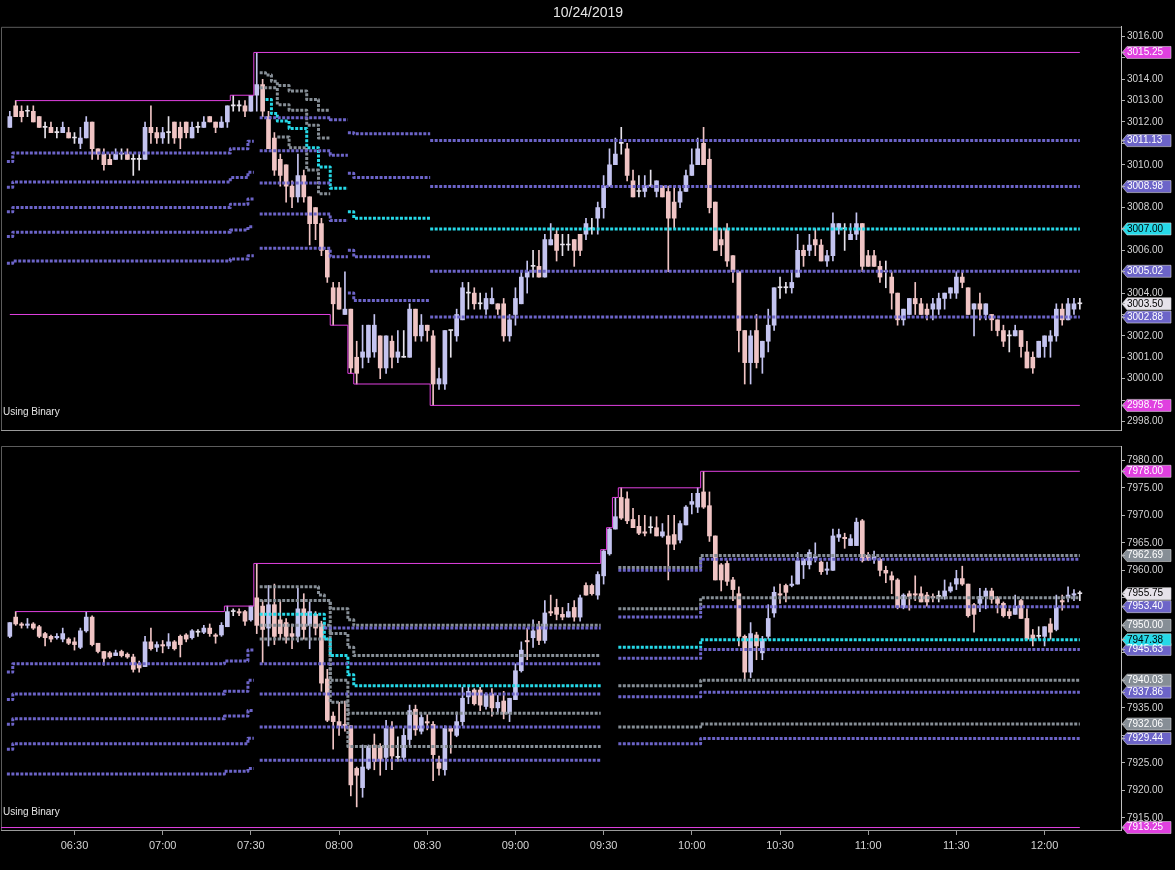  Describe the element at coordinates (780, 844) in the screenshot. I see `x-tick-label: 10:30` at that location.